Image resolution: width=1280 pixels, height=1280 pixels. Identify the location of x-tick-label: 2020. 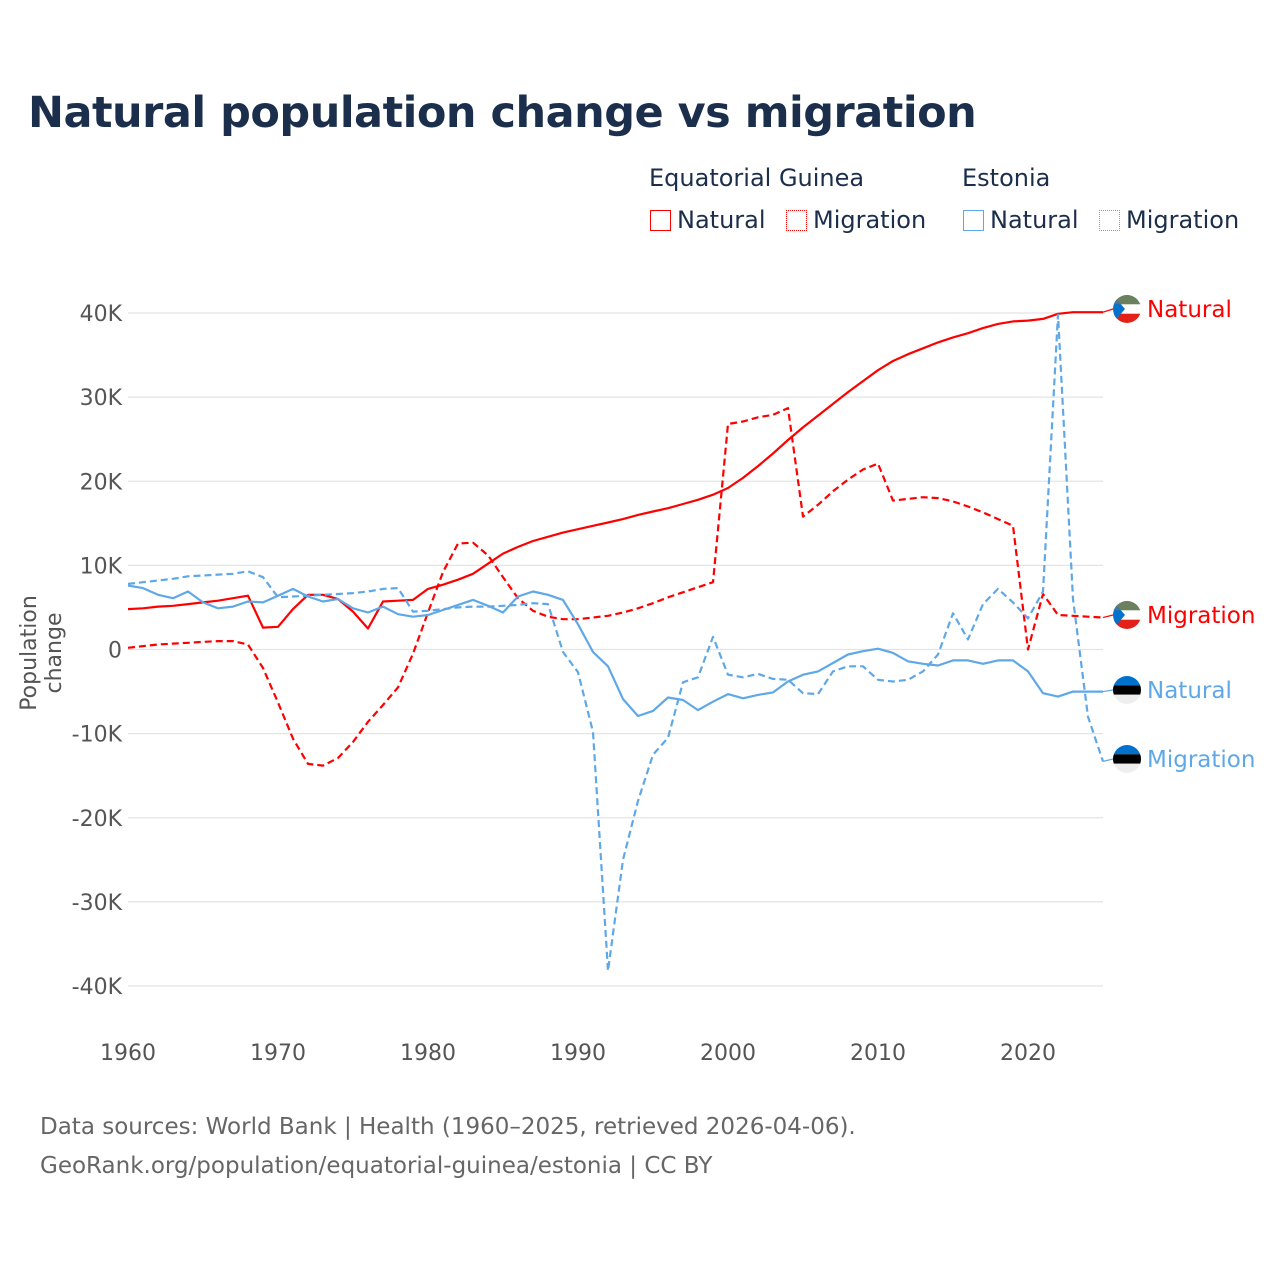
(1028, 1053).